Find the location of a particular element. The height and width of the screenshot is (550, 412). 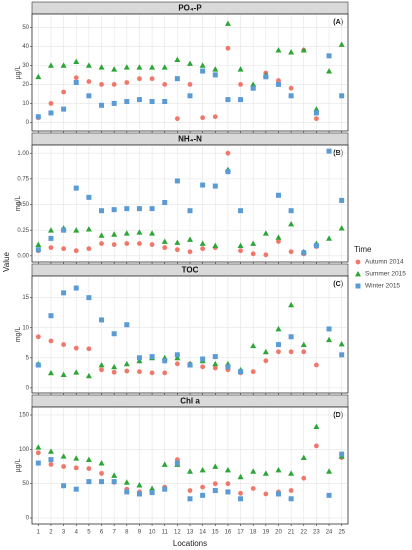

x-tick-label: 16 is located at coordinates (228, 533).